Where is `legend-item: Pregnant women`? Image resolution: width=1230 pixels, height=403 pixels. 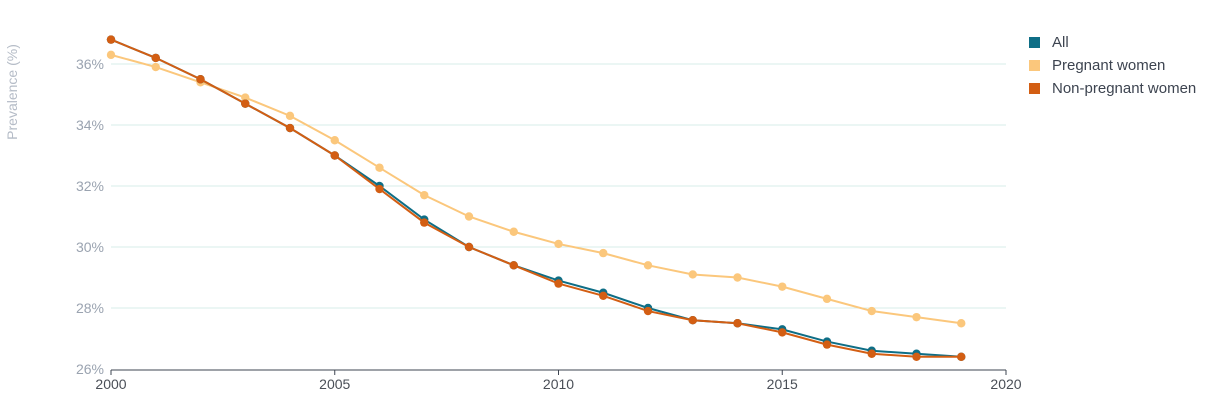 legend-item: Pregnant women is located at coordinates (1097, 65).